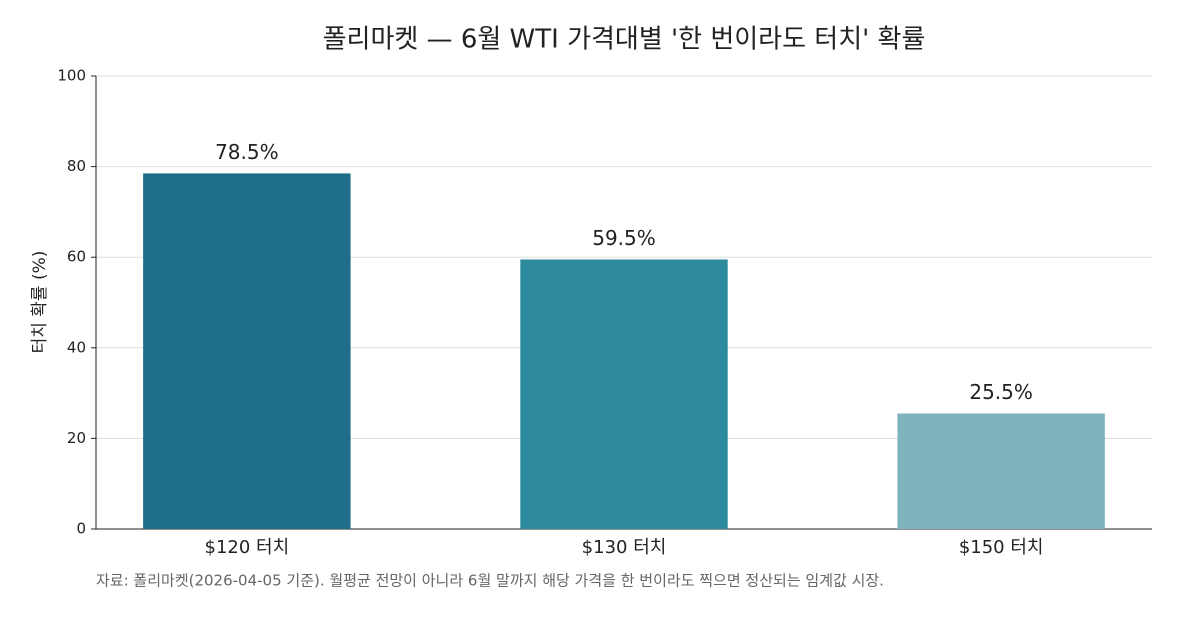 The image size is (1200, 630). What do you see at coordinates (81, 529) in the screenshot?
I see `y-tick-label: 0` at bounding box center [81, 529].